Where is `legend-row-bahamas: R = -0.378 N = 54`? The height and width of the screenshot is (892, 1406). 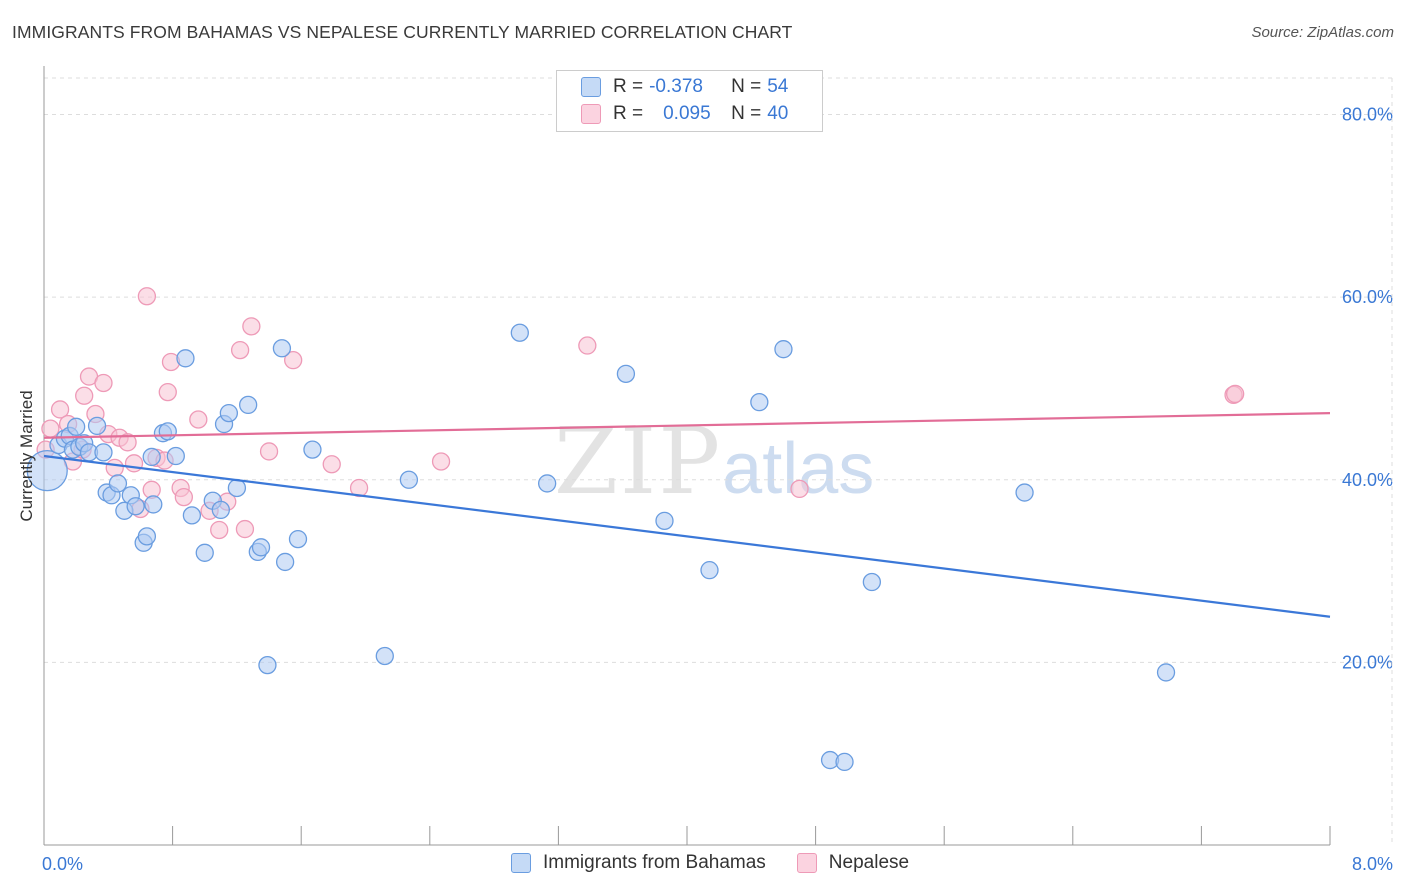 legend-row-bahamas: R = -0.378 N = 54 is located at coordinates (684, 87).